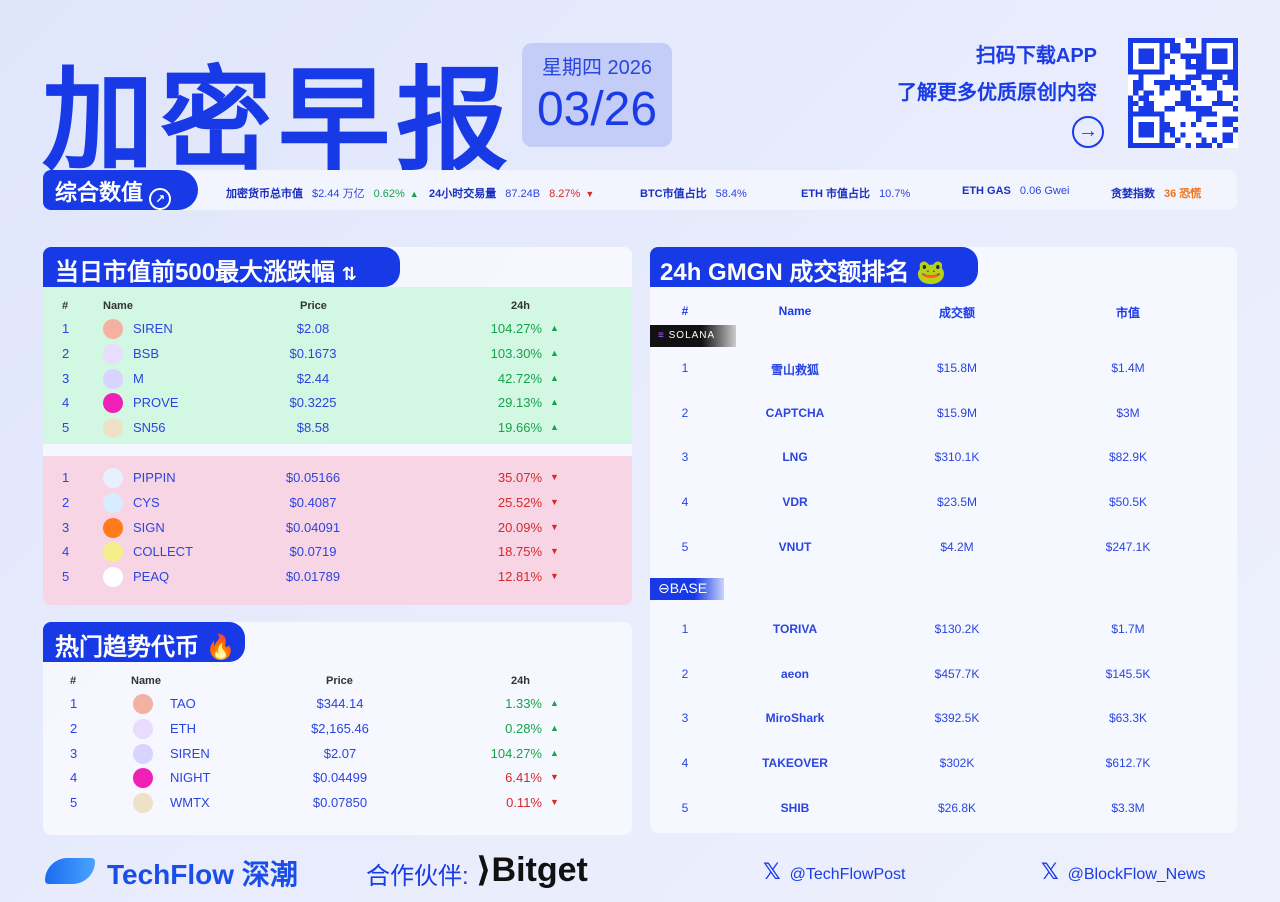  I want to click on table-row: 4 COLLECT $0.0719 18.75% ▼, so click(279, 553).